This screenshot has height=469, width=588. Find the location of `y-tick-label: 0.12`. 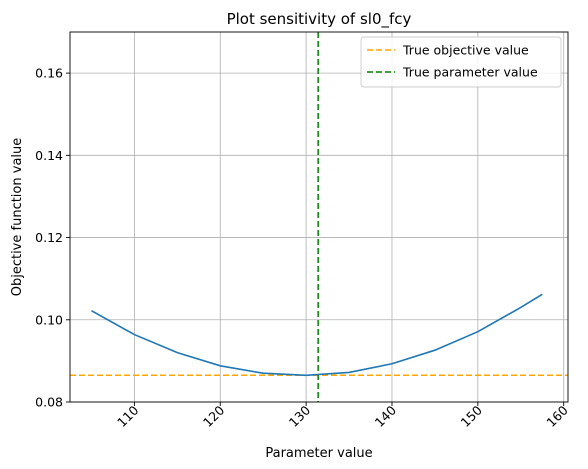

y-tick-label: 0.12 is located at coordinates (49, 237).